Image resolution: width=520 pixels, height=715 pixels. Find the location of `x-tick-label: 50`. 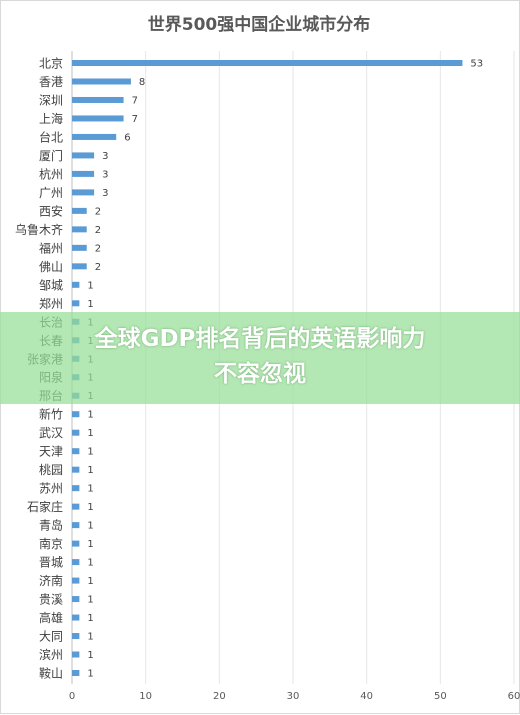

x-tick-label: 50 is located at coordinates (440, 696).